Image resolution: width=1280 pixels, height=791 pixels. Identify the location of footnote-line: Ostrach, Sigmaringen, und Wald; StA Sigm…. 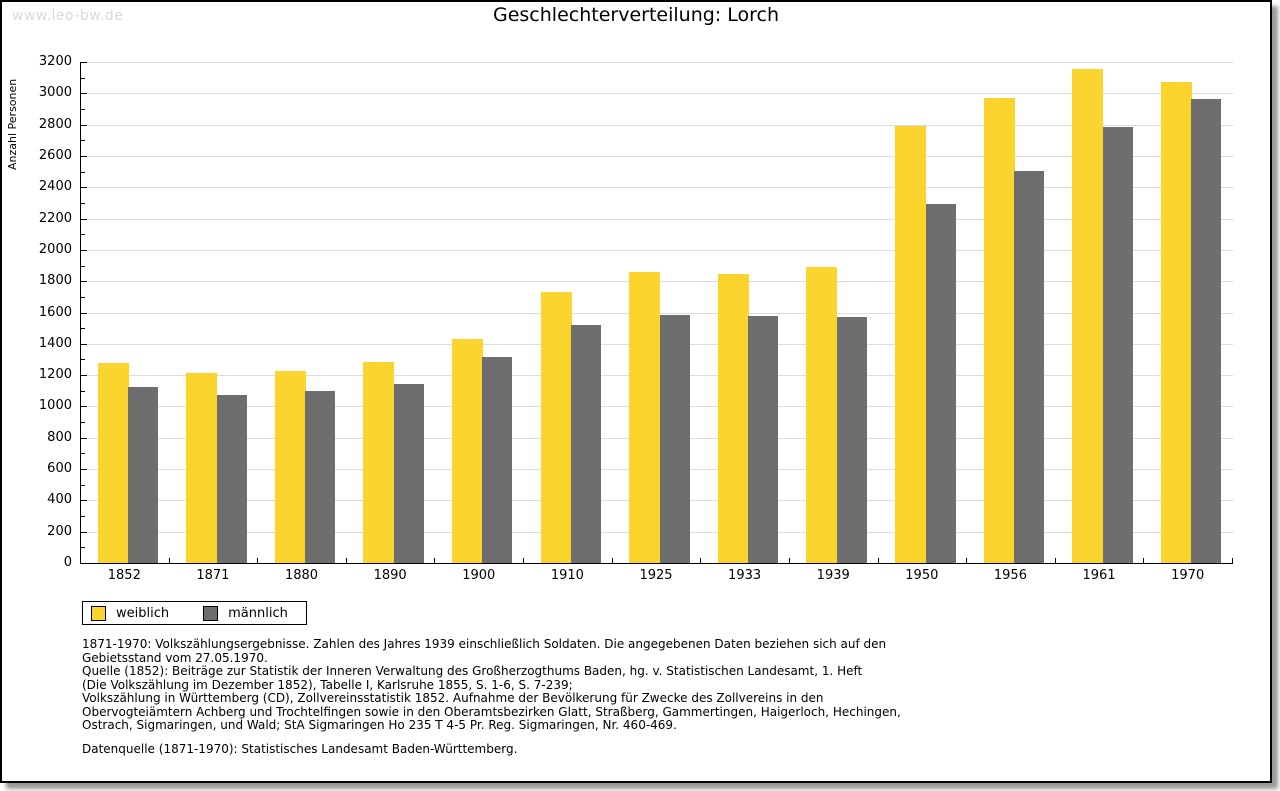
(379, 725).